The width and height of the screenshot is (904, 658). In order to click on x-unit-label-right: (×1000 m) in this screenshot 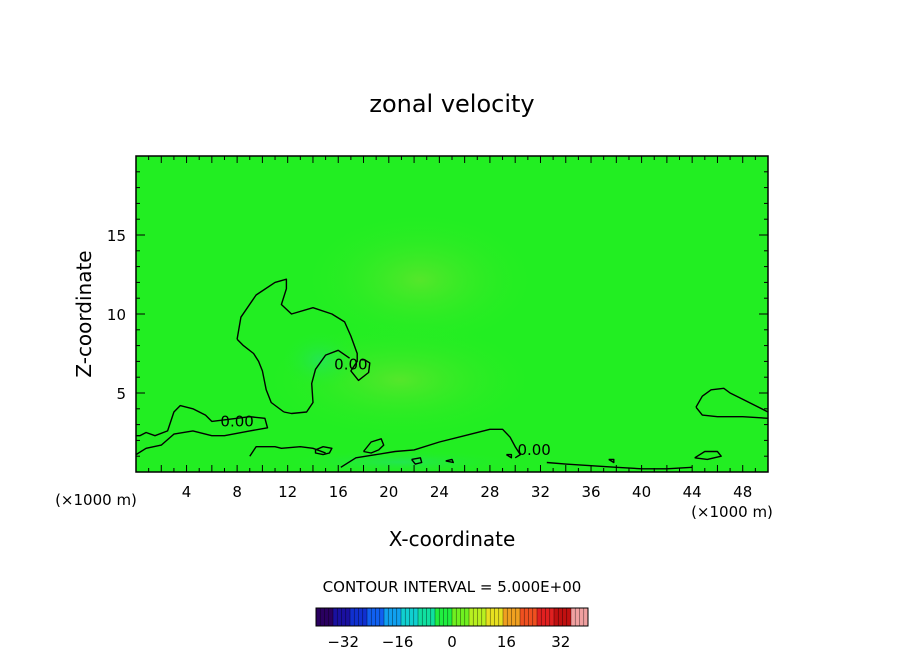, I will do `click(732, 512)`.